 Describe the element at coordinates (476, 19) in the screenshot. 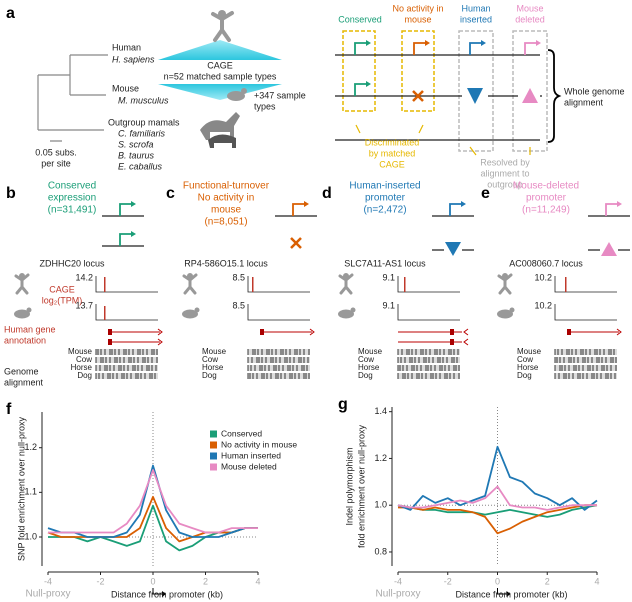

I see `category-label: inserted` at that location.